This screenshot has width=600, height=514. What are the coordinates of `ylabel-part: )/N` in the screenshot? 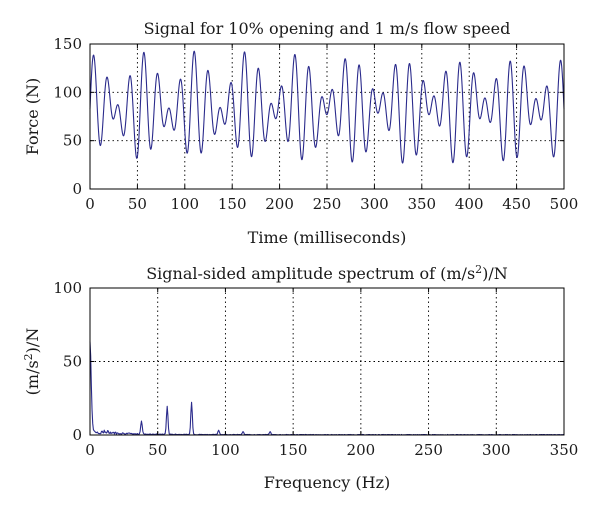 It's located at (32, 341).